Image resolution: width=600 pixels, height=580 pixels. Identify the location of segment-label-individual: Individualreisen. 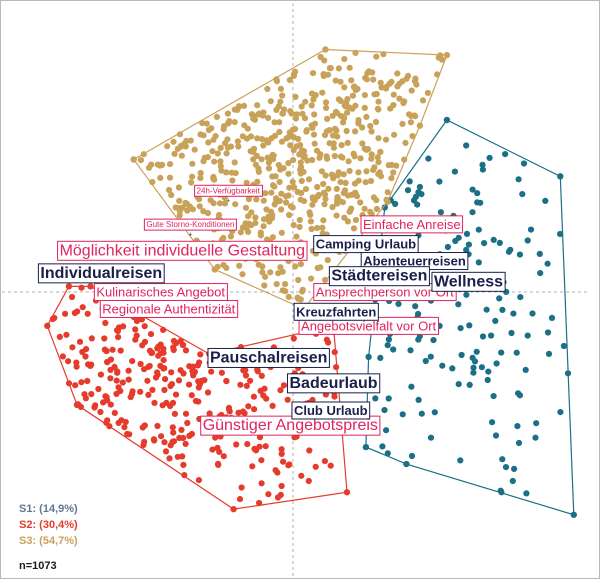
(101, 273).